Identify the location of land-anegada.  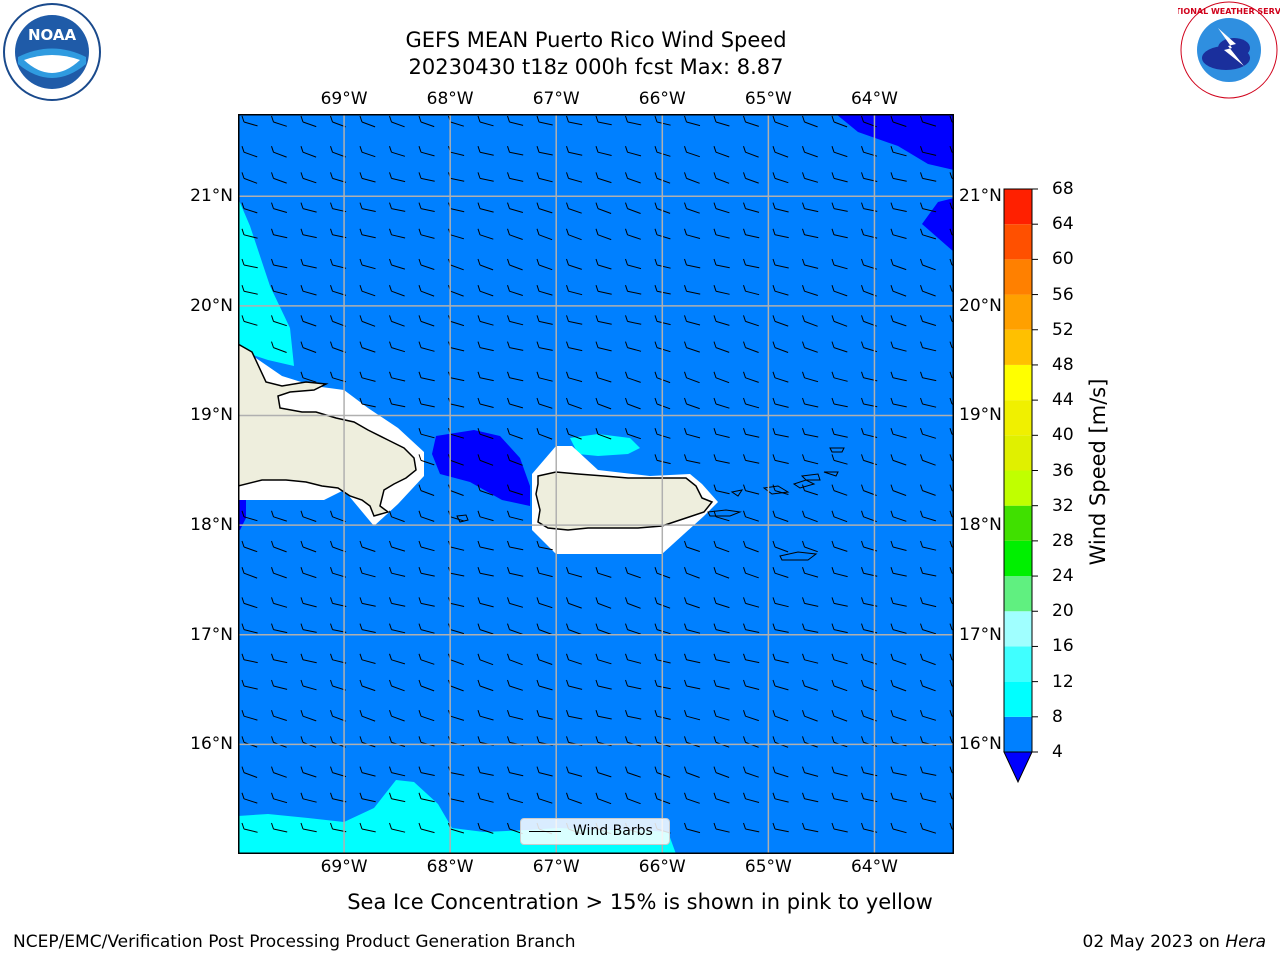
(837, 450).